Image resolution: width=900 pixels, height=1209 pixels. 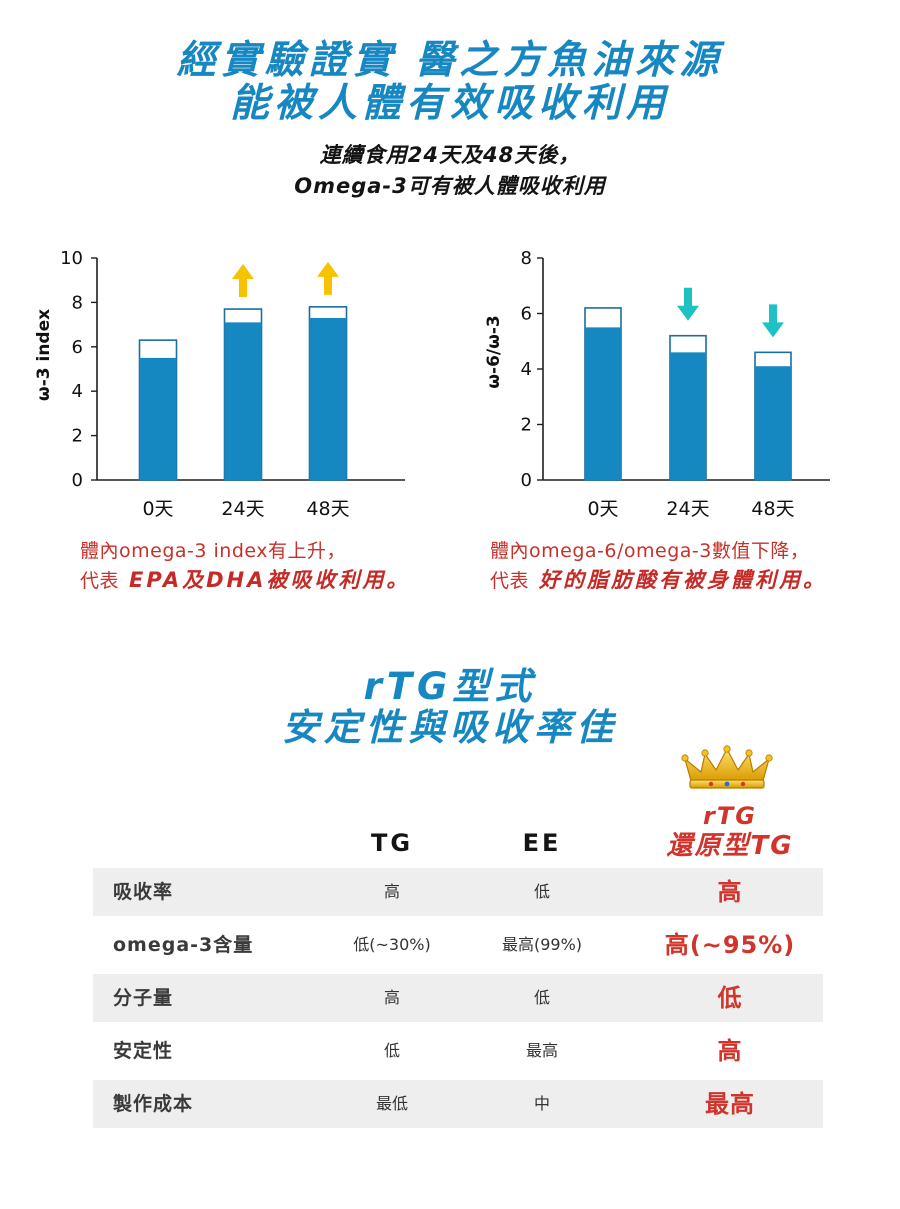 I want to click on ee-value: 最高, so click(x=541, y=1050).